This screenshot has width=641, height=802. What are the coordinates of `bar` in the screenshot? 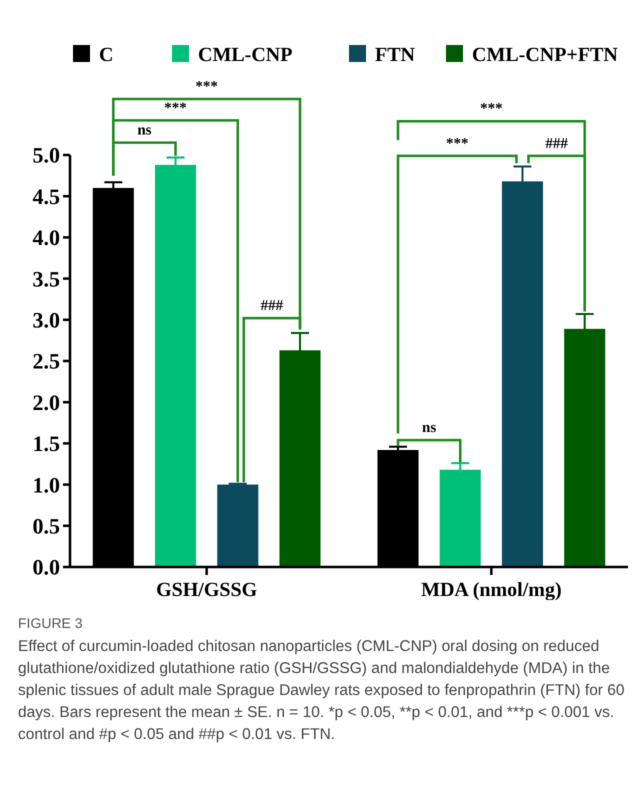 It's located at (237, 525).